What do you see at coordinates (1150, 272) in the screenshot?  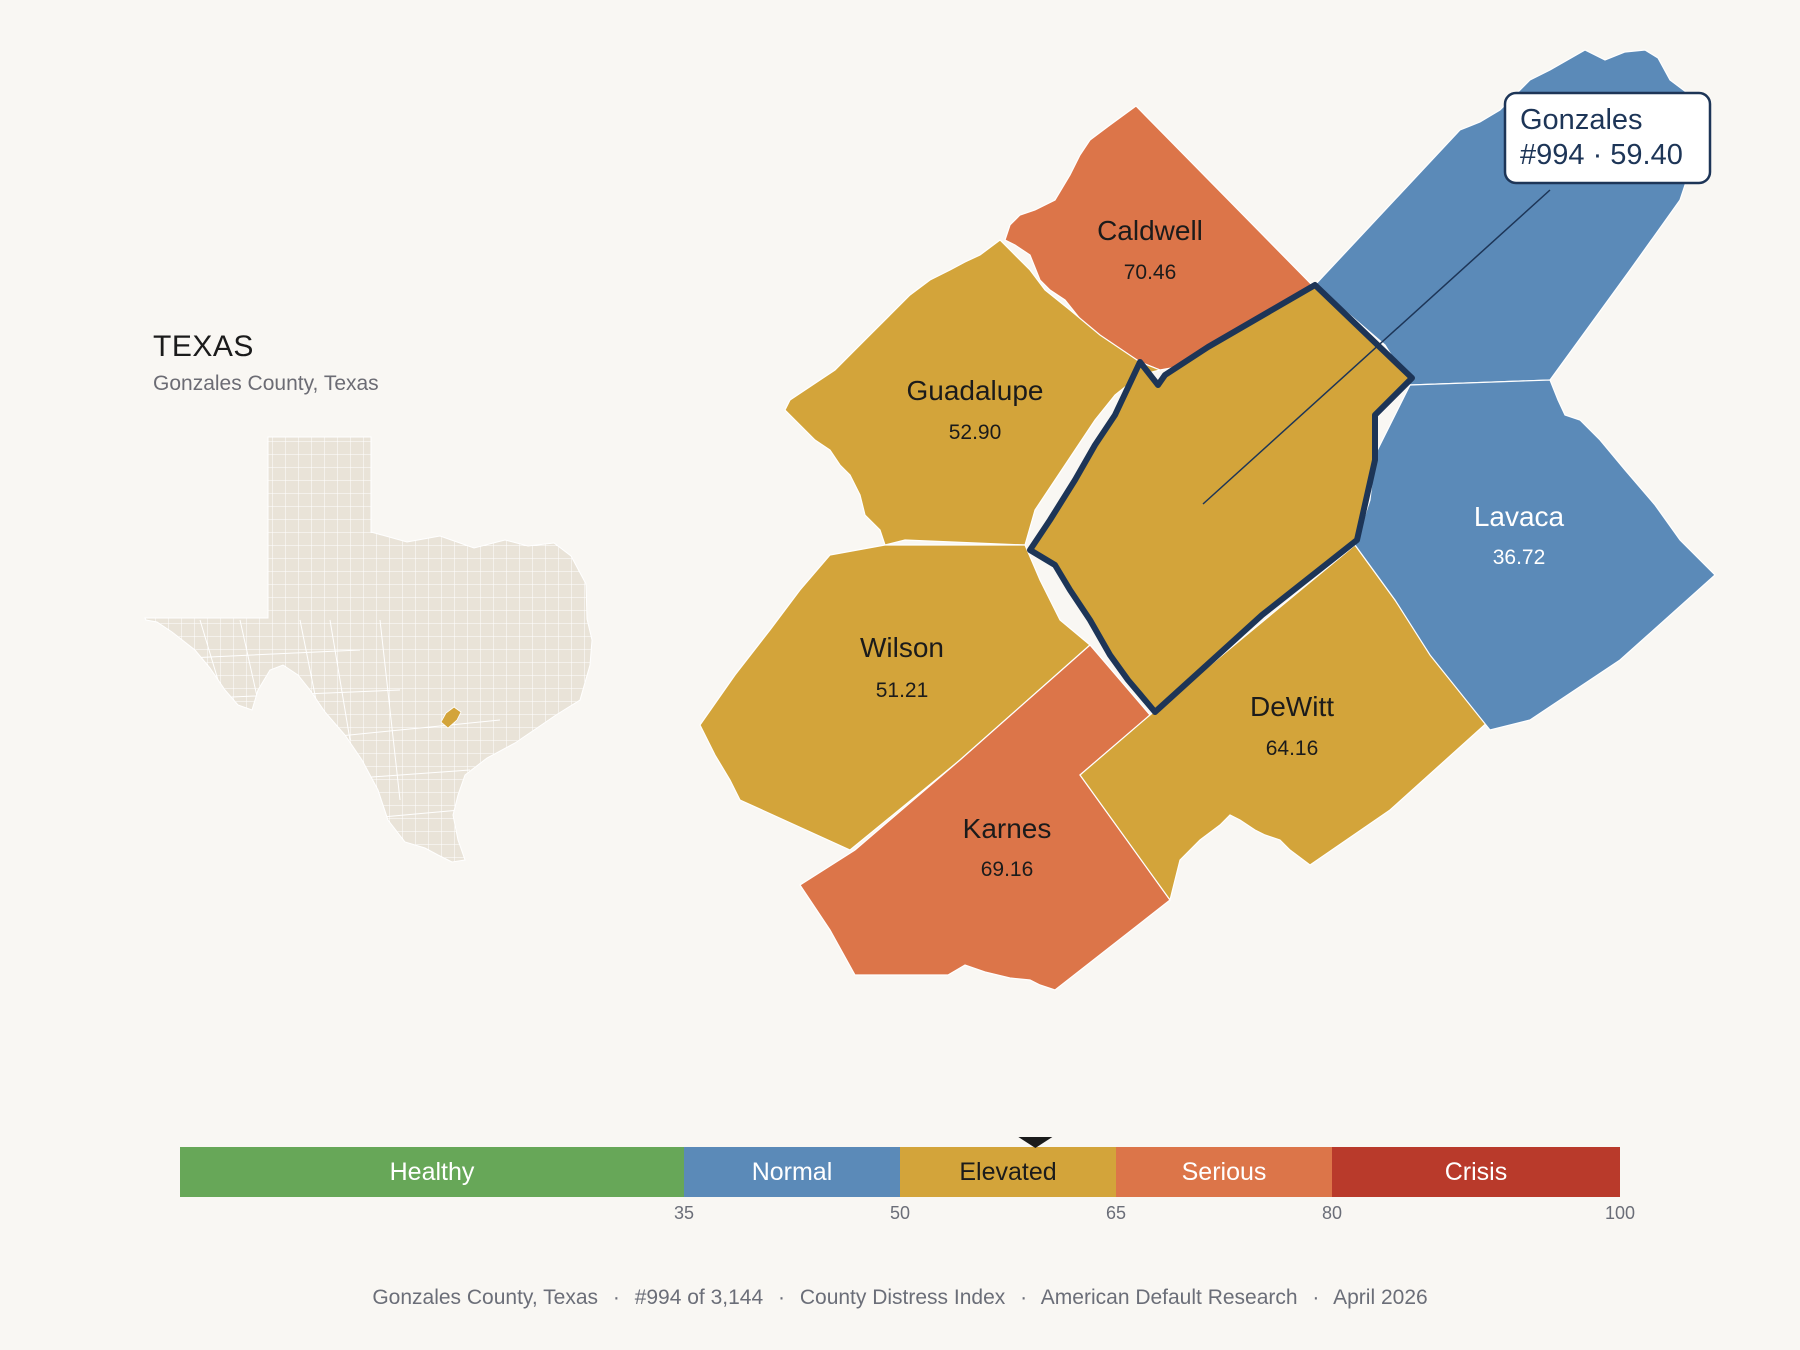 I see `county-value-caldwell: 70.46` at bounding box center [1150, 272].